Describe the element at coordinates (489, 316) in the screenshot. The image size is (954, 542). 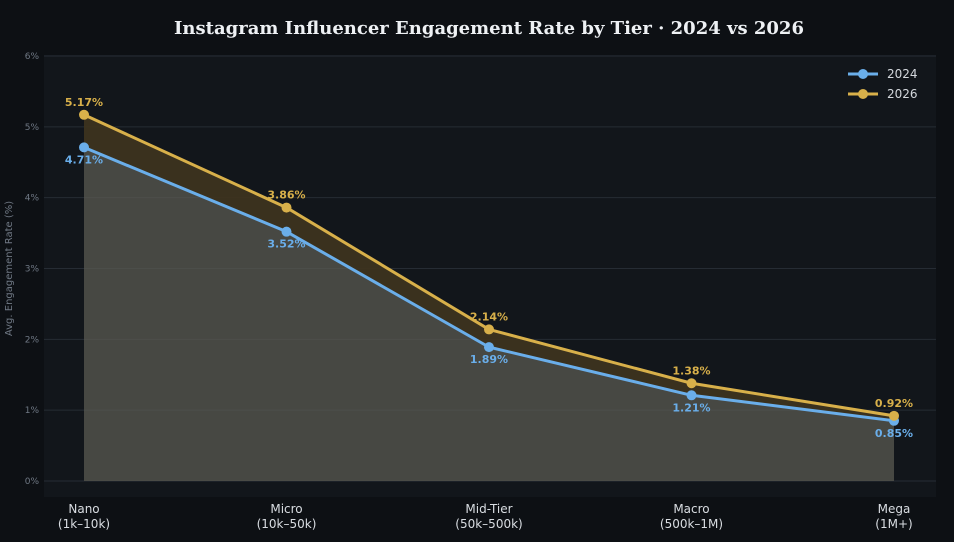
I see `data-label-2026: 2.14%` at that location.